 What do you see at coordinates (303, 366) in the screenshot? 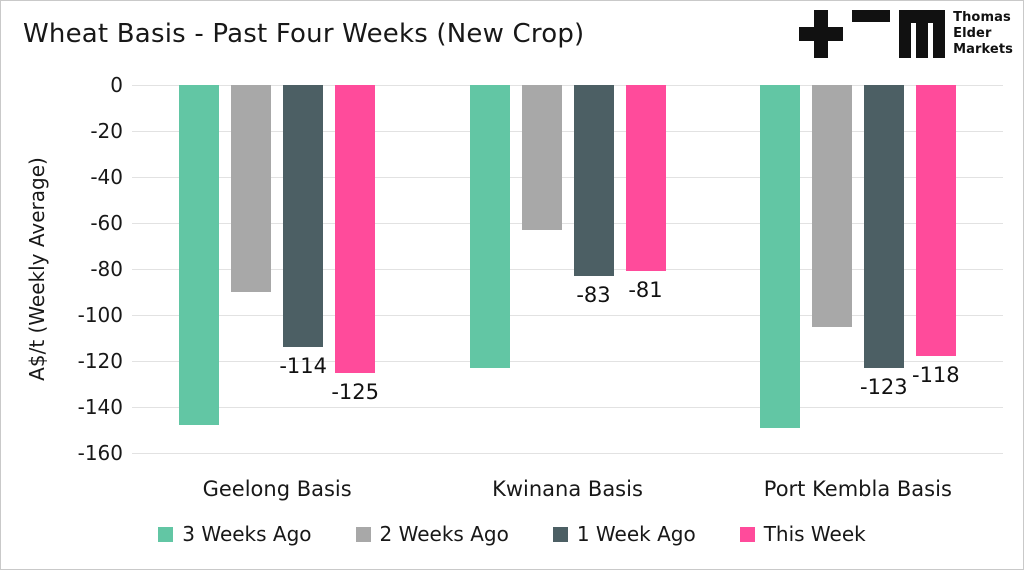
I see `bar-value-label: -114` at bounding box center [303, 366].